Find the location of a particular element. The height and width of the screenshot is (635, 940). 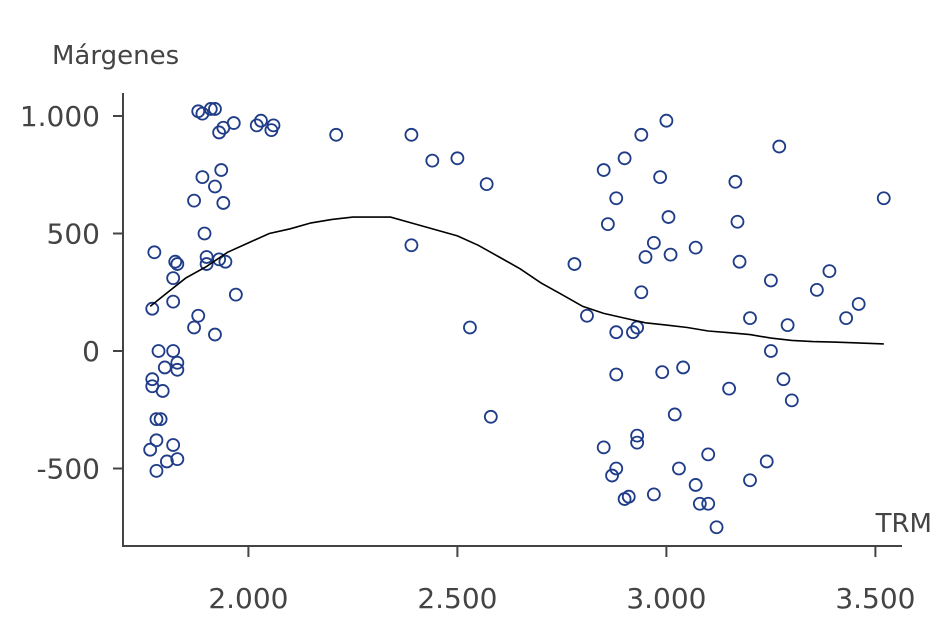

y-ticks: 1.000 500 0 -500 is located at coordinates (71, 293).